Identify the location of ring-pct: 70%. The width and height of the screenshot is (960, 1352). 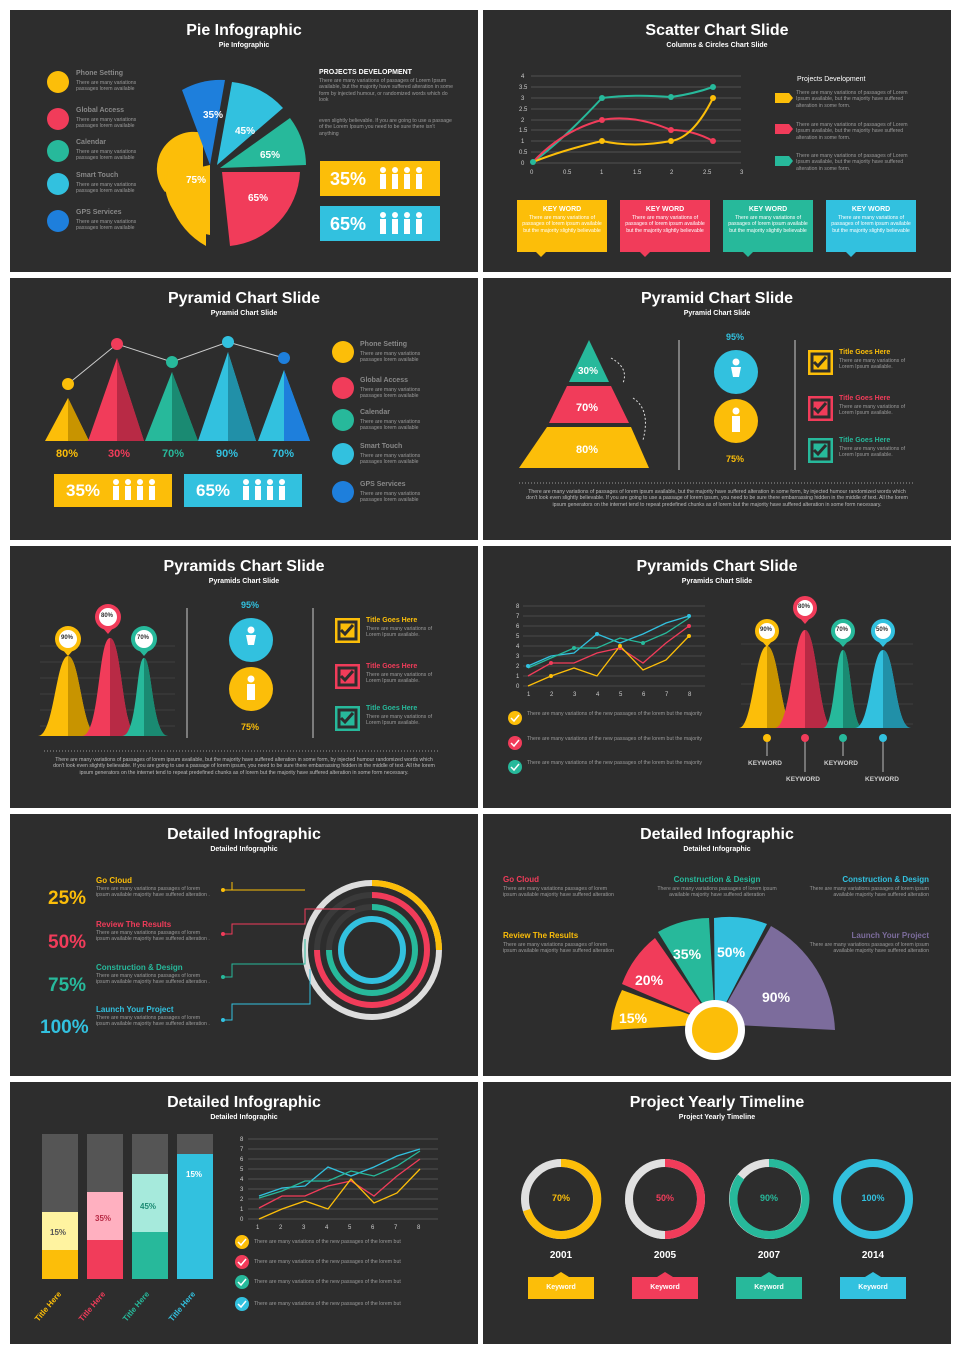
(560, 1198).